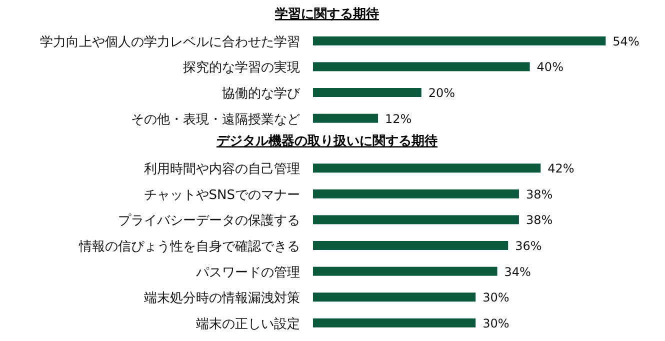  What do you see at coordinates (170, 42) in the screenshot?
I see `y-tick-label: 学力向上や個人の学力レベルに合わせた学習` at bounding box center [170, 42].